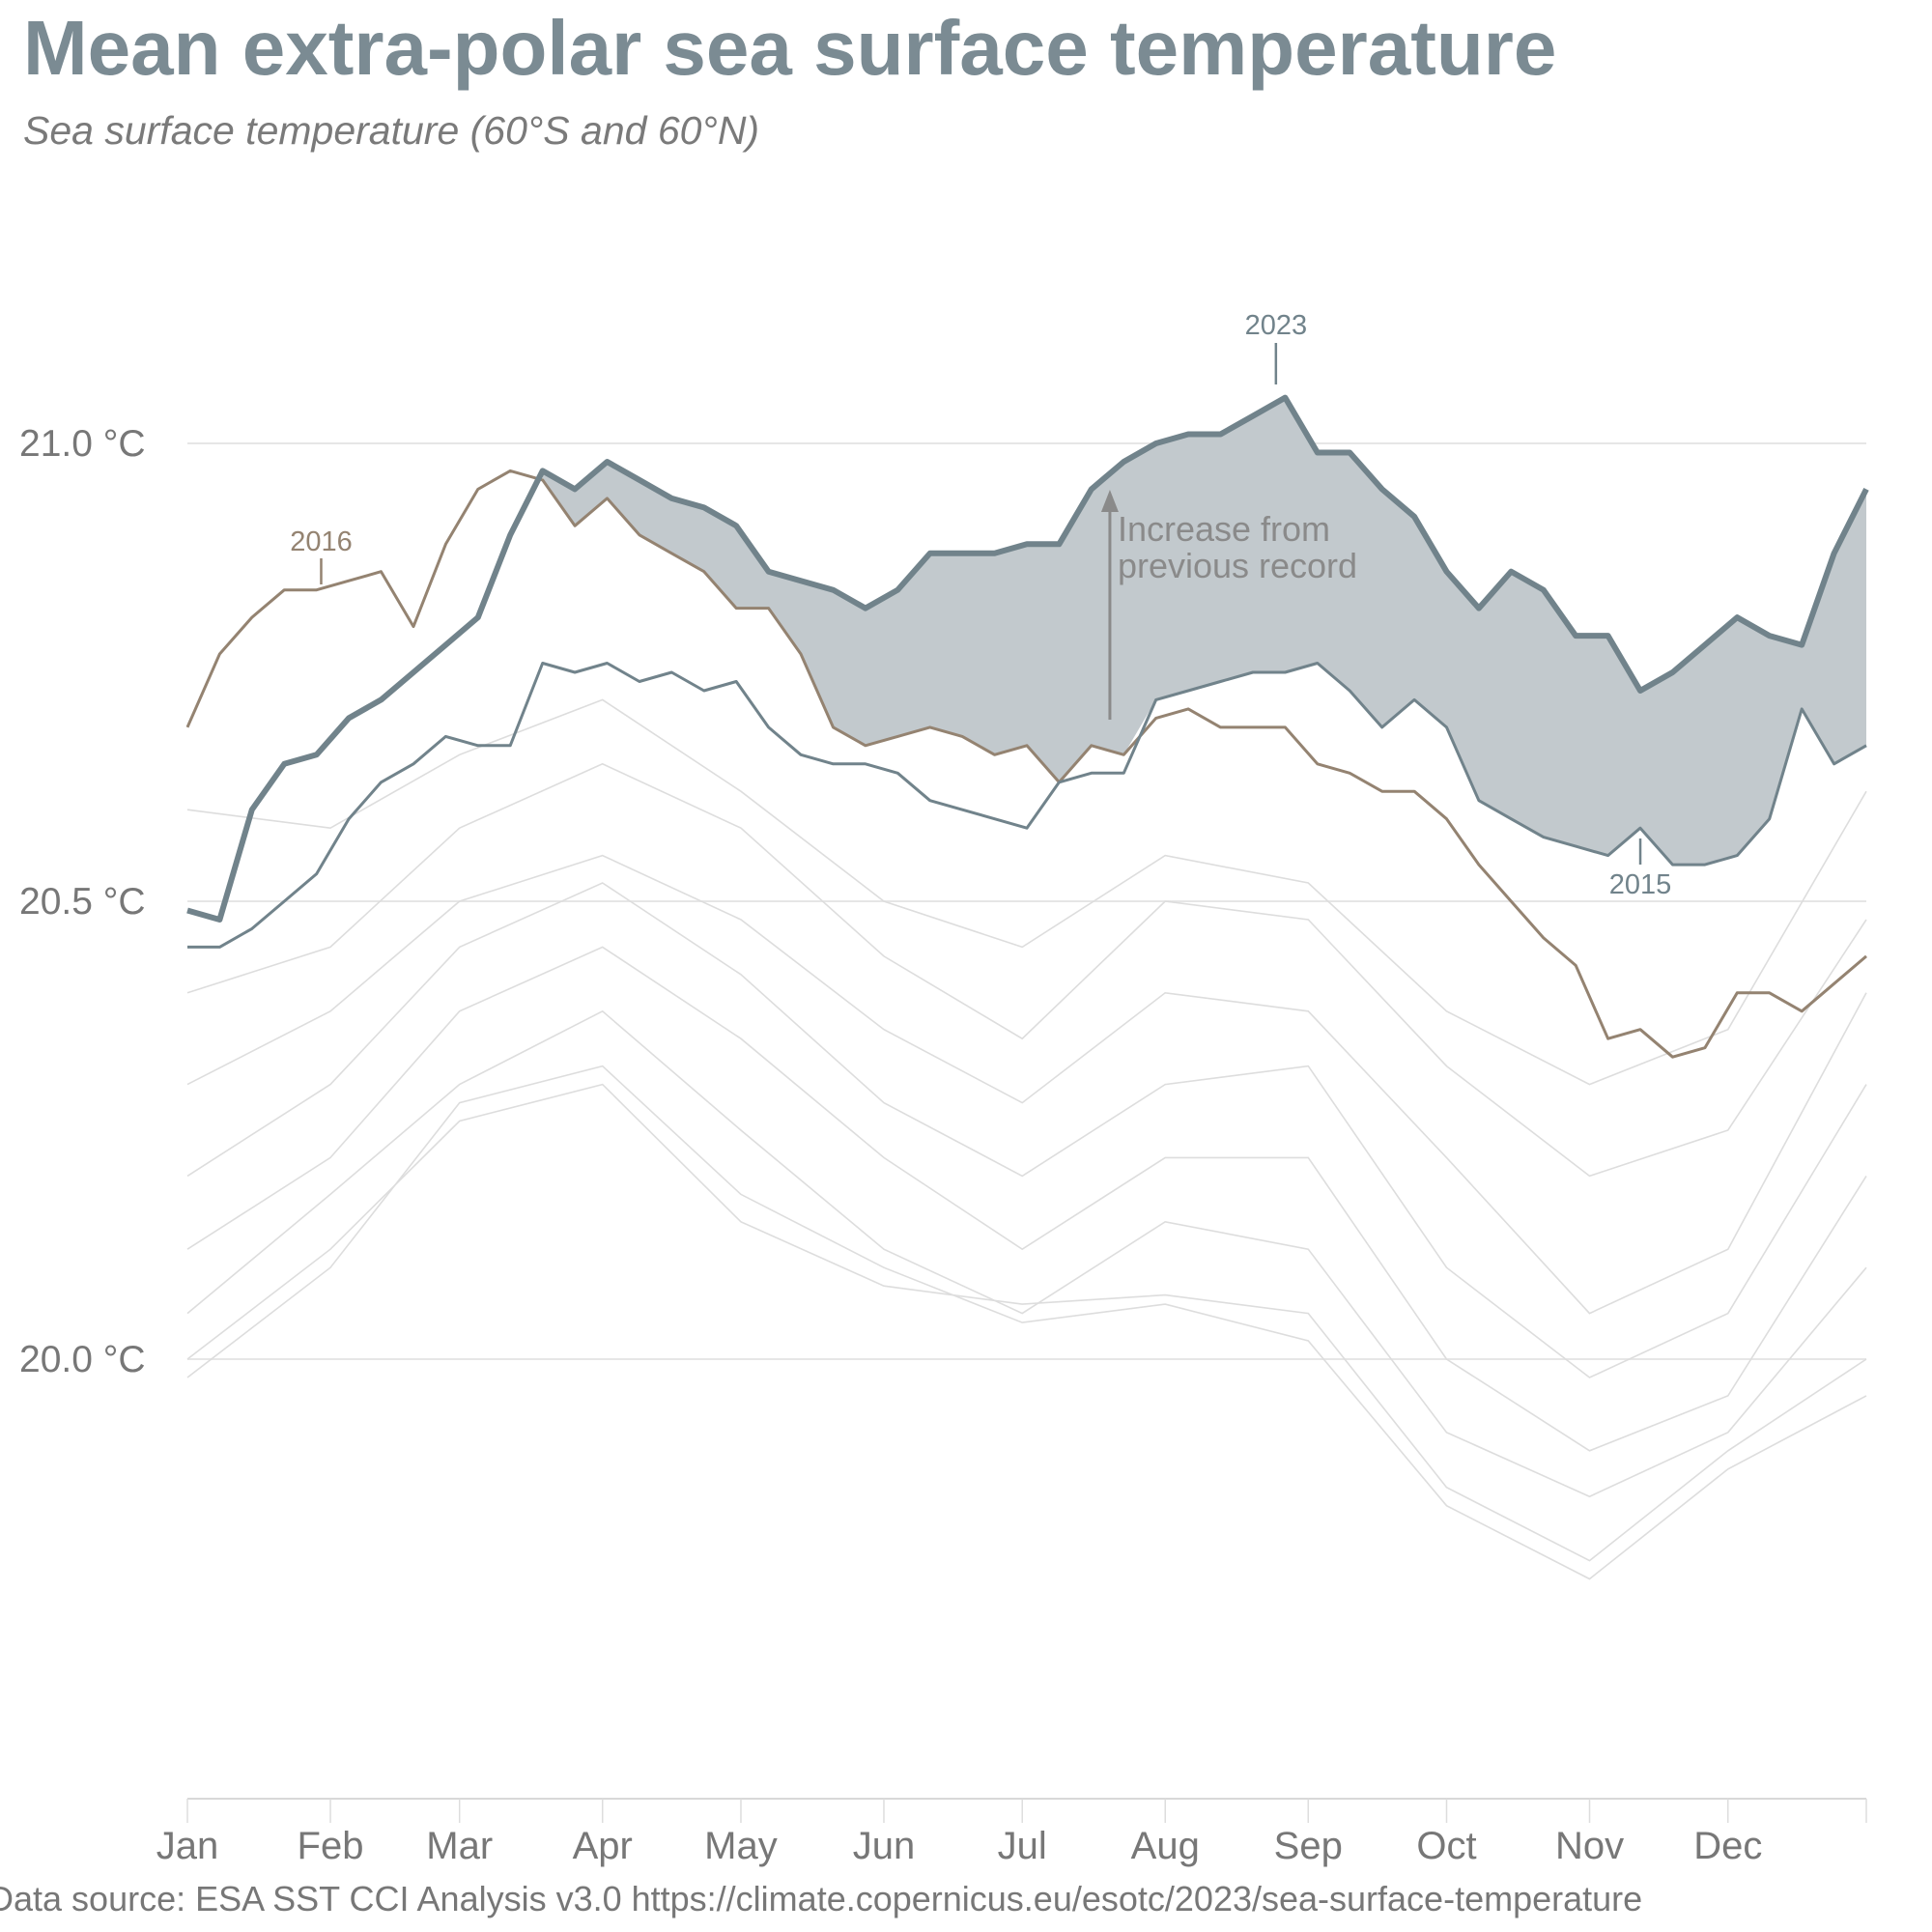  What do you see at coordinates (391, 130) in the screenshot?
I see `chart-subtitle: Sea surface temperature (60°S and 60°N)` at bounding box center [391, 130].